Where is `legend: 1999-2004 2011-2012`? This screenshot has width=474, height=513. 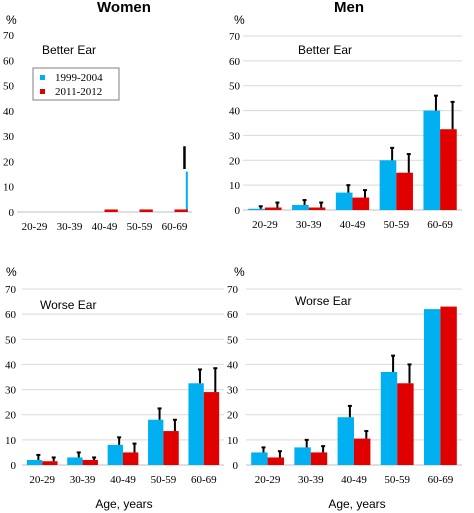 legend: 1999-2004 2011-2012 is located at coordinates (76, 84).